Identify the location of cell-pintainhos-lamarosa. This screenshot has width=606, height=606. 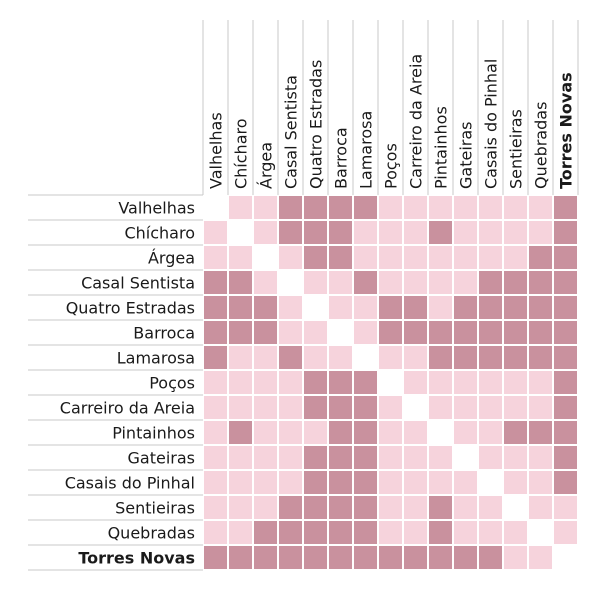
(365, 432).